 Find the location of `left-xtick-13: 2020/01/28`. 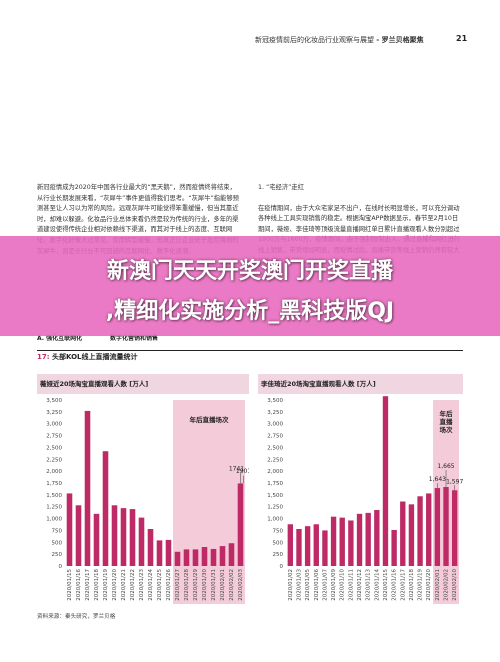

left-xtick-13: 2020/01/28 is located at coordinates (187, 585).